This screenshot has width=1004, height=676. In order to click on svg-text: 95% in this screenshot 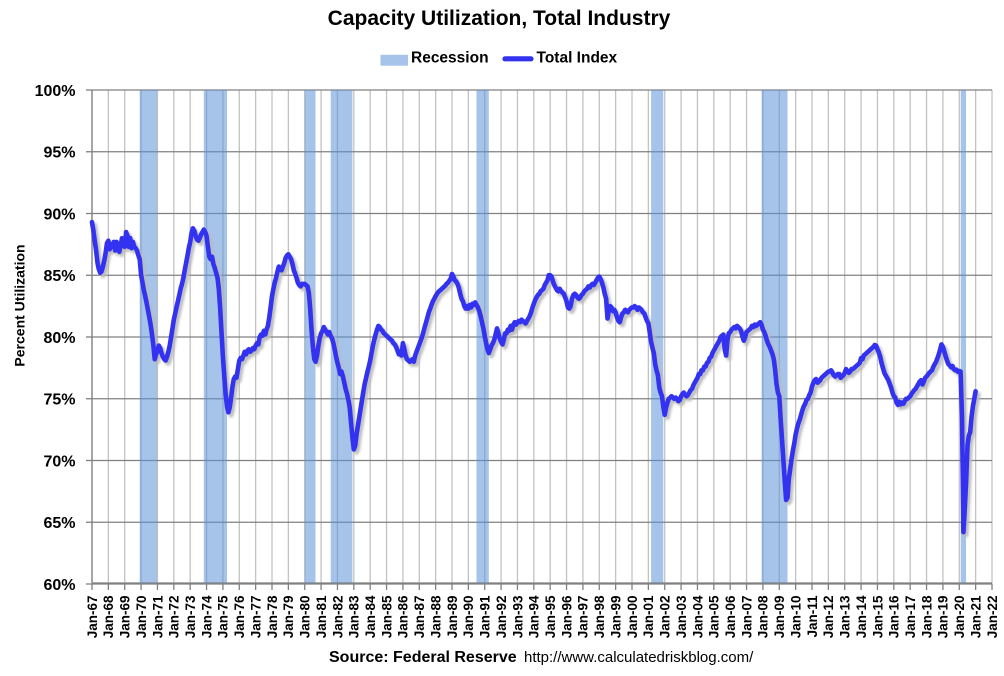, I will do `click(59, 153)`.